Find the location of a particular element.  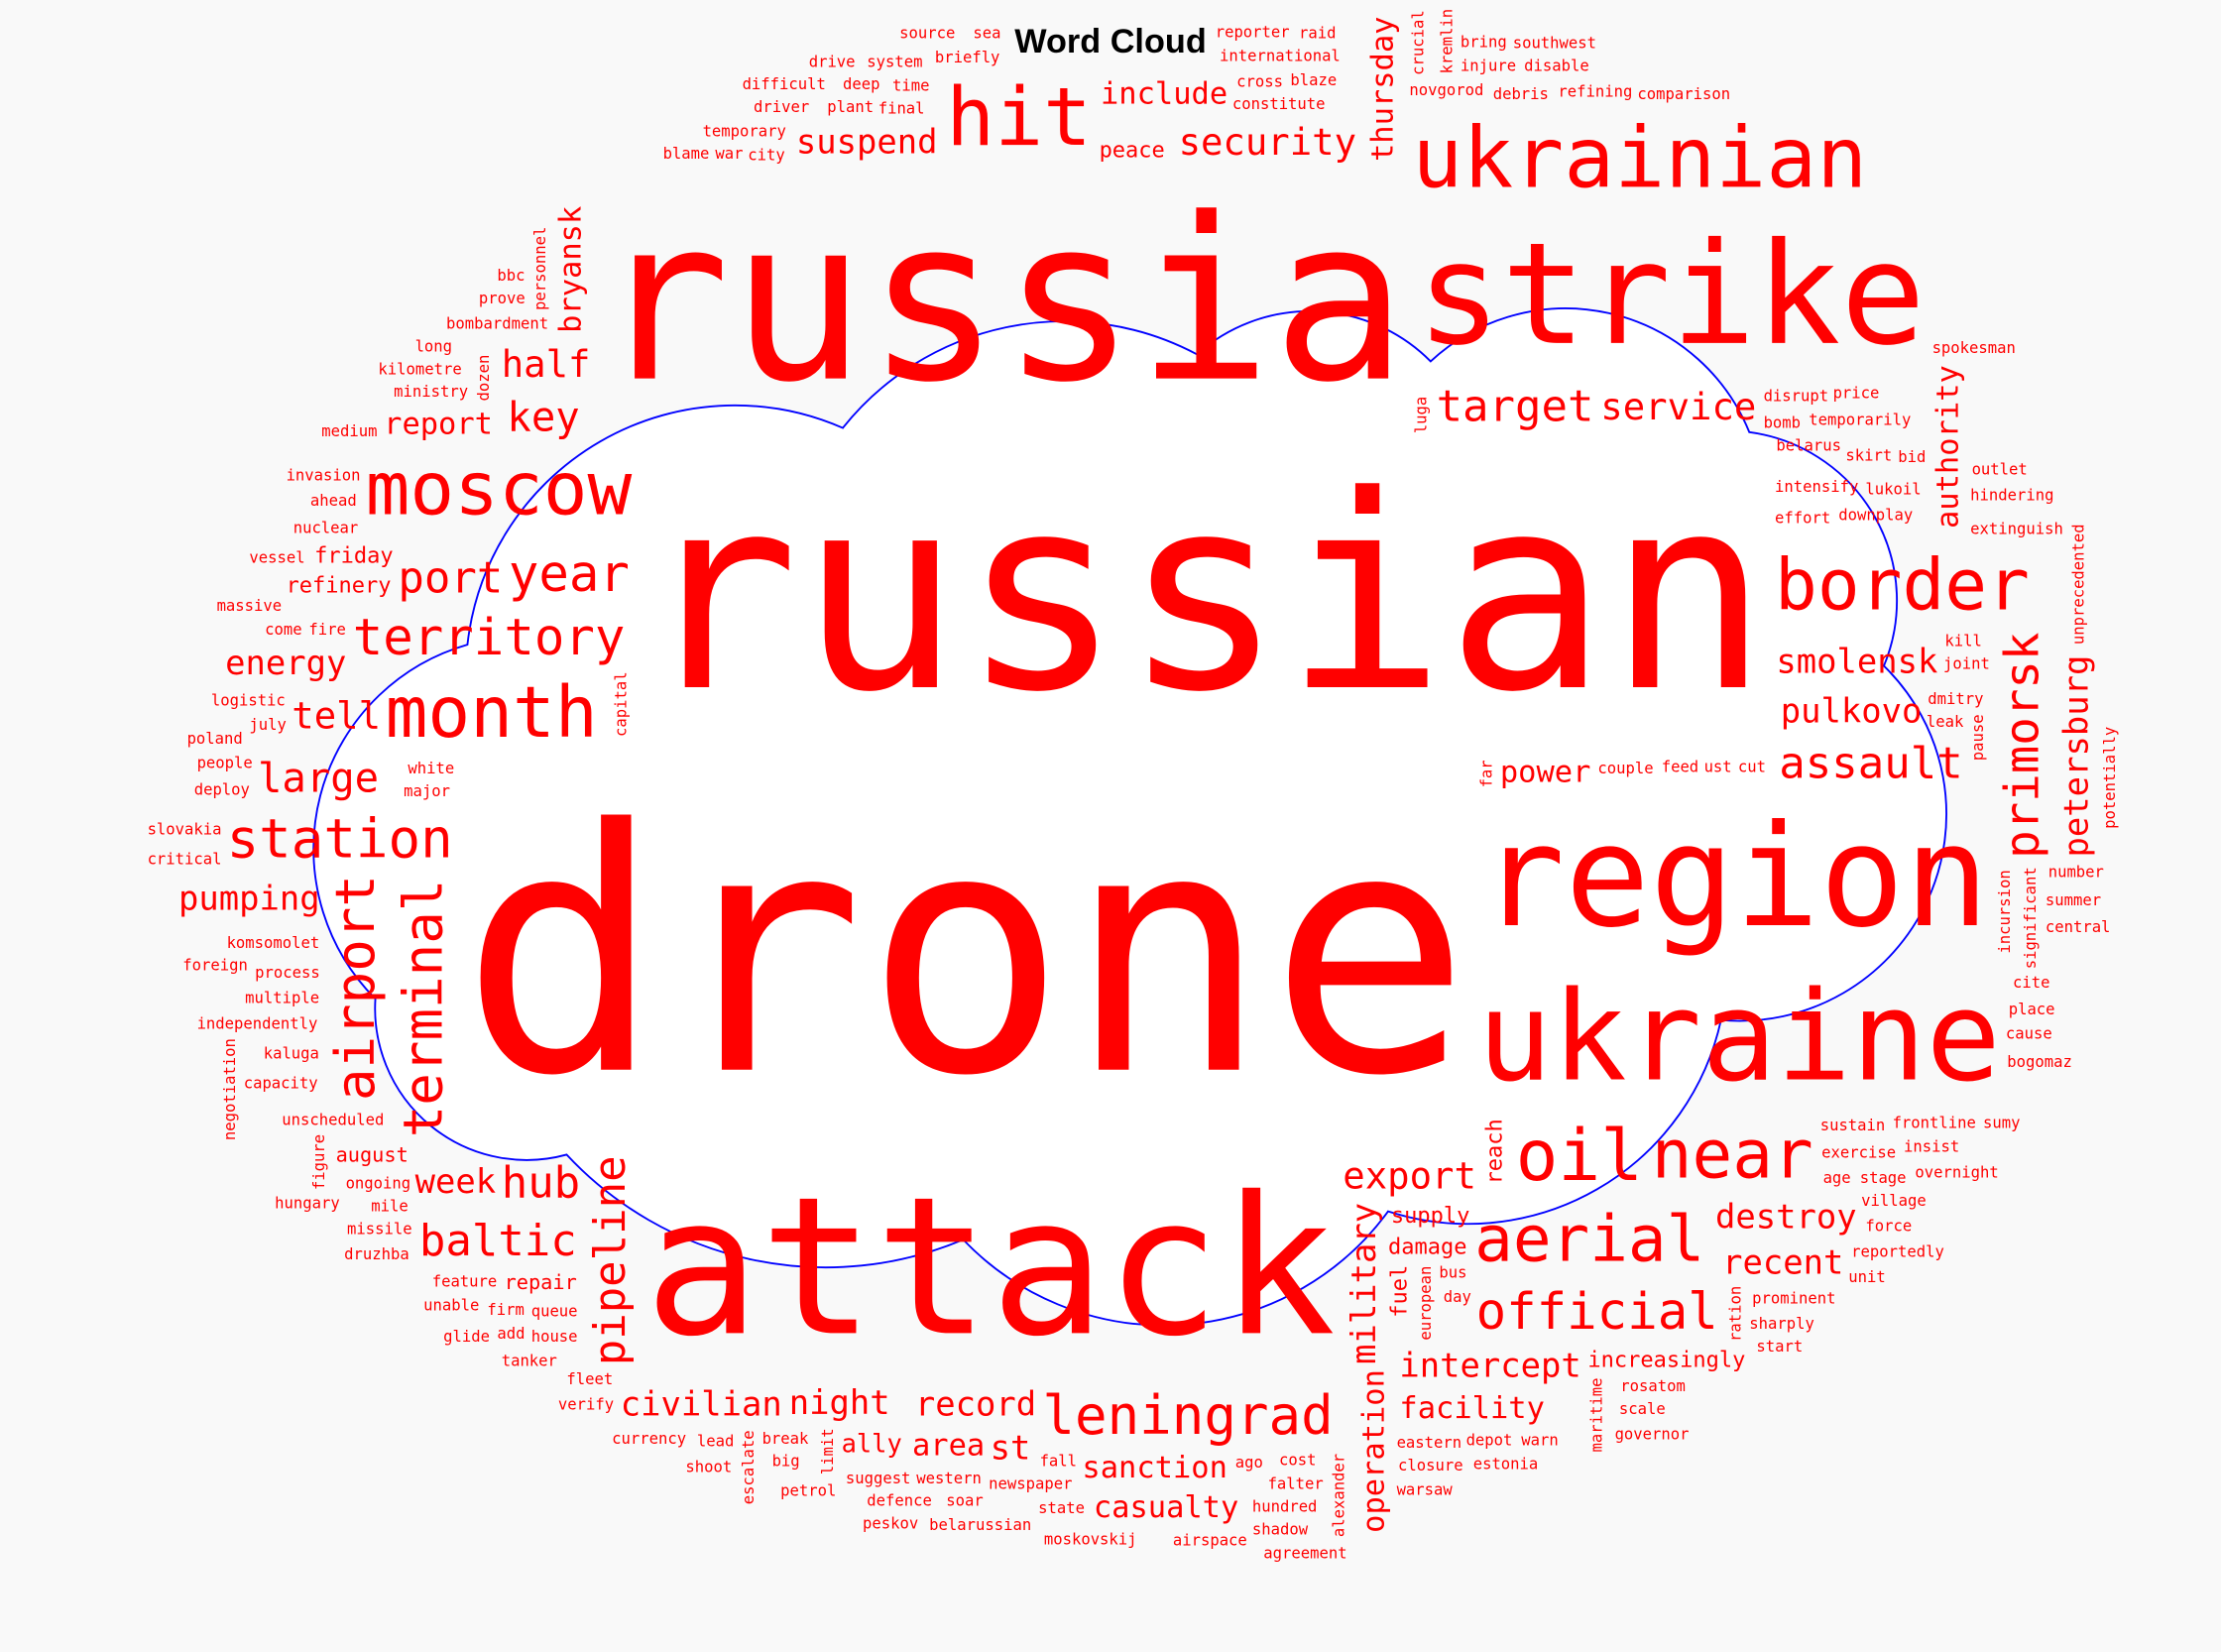

word-warn: warn is located at coordinates (1539, 1440).